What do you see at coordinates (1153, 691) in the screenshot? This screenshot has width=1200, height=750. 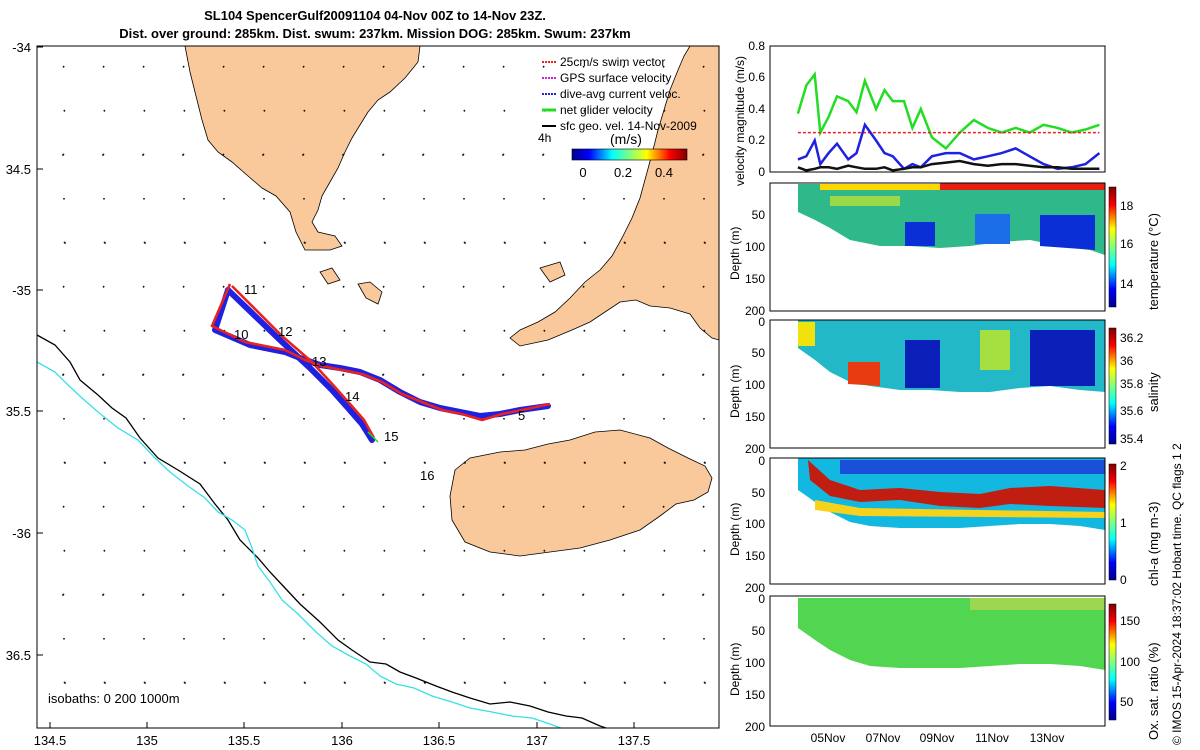 I see `colorbar-title: Ox. sat. ratio (%)` at bounding box center [1153, 691].